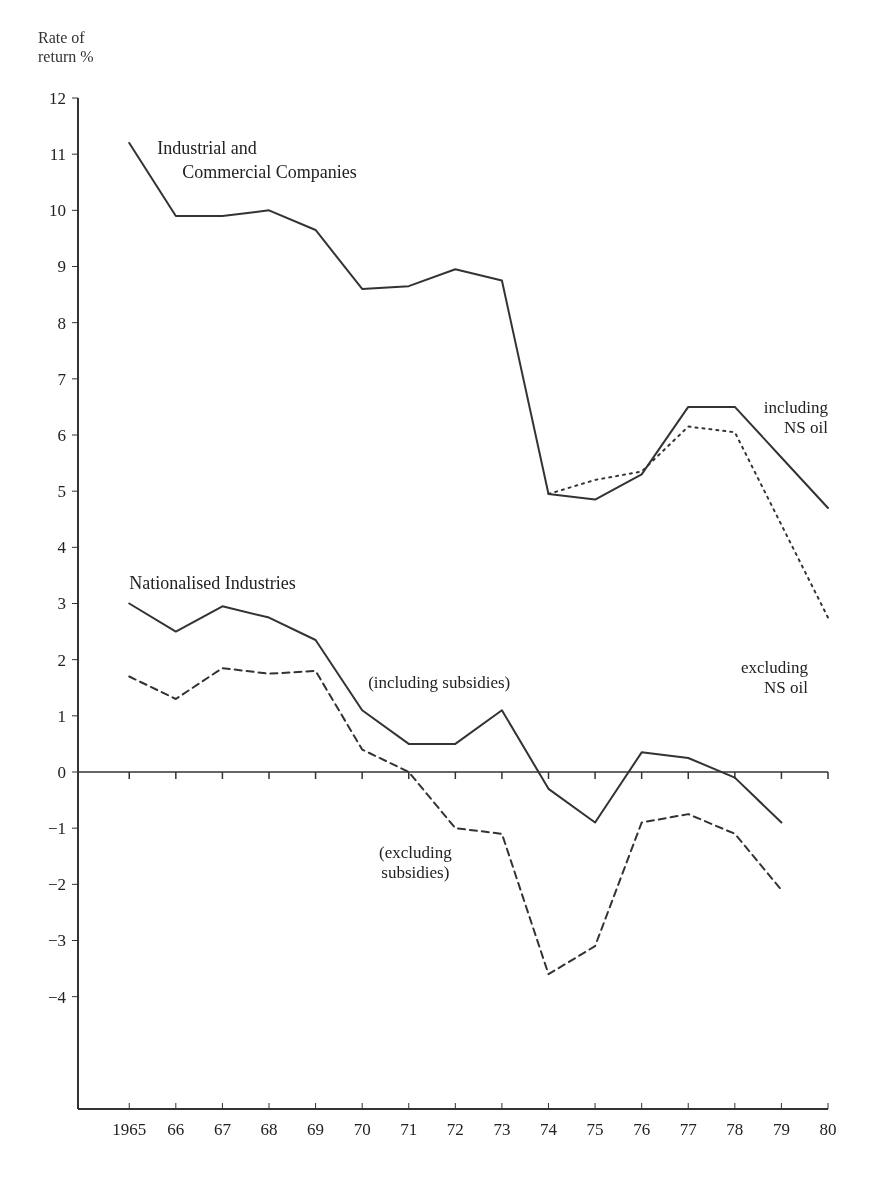  What do you see at coordinates (212, 583) in the screenshot?
I see `annotation: Nationalised Industries` at bounding box center [212, 583].